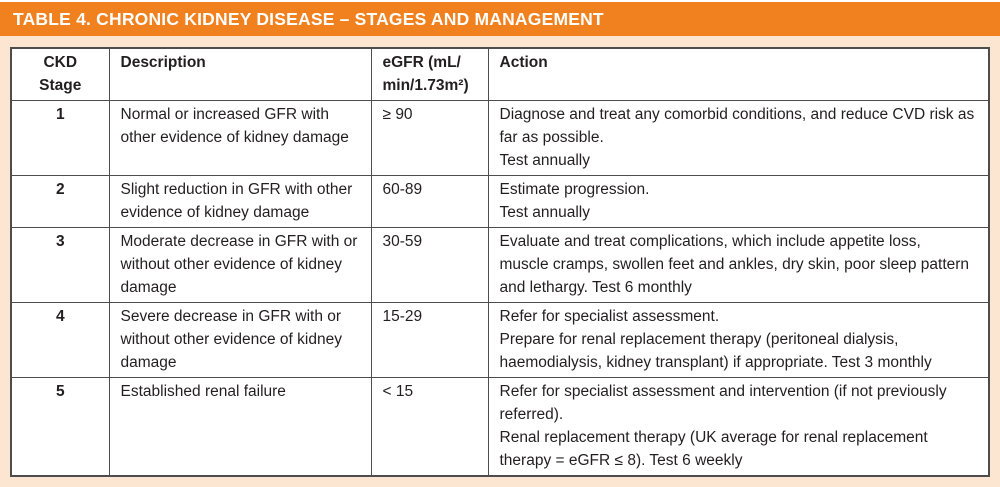 This screenshot has height=487, width=1000. Describe the element at coordinates (500, 1) in the screenshot. I see `top-white-strip` at that location.